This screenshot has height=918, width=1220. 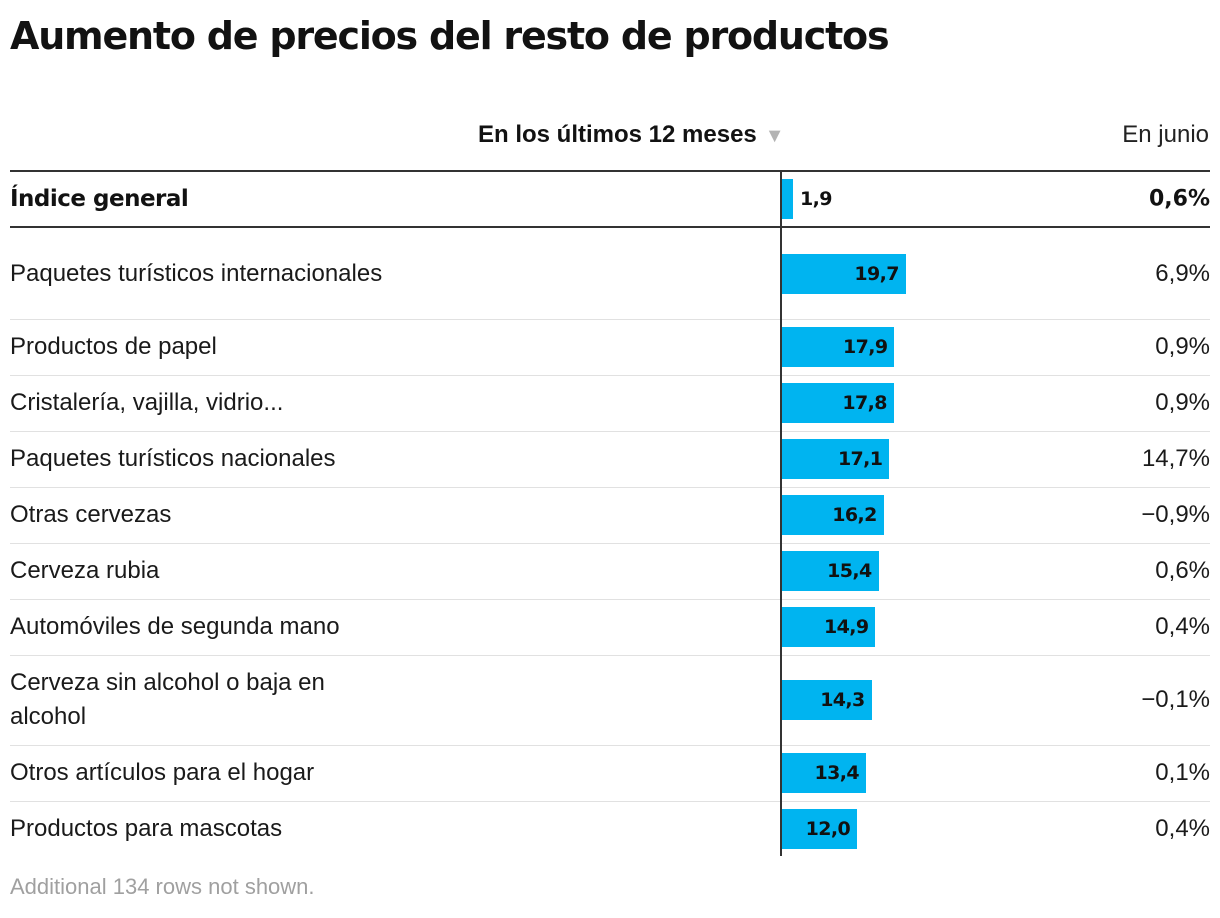 I want to click on table-row: Cristalería, vajilla, vidrio... 17,8 0,9%, so click(x=610, y=403).